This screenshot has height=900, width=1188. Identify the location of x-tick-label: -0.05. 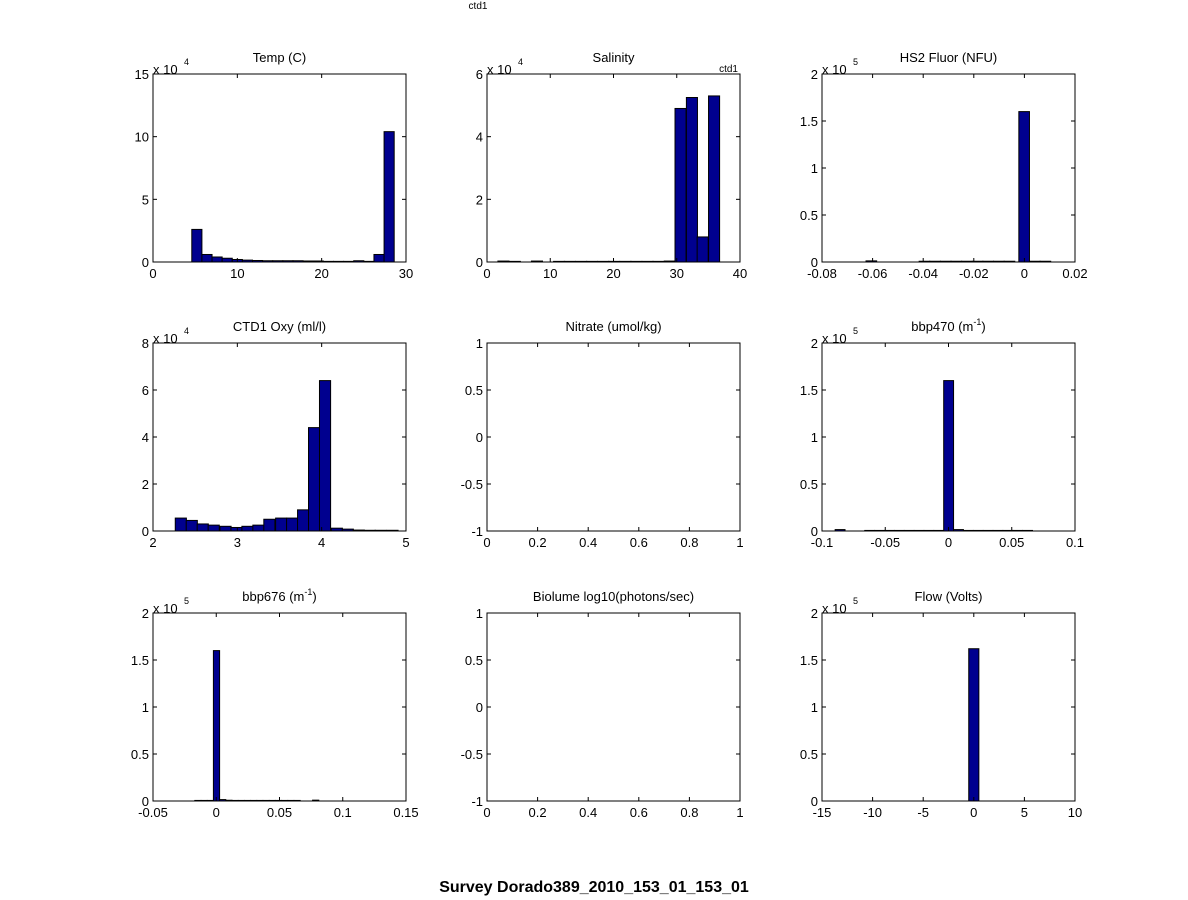
(153, 812).